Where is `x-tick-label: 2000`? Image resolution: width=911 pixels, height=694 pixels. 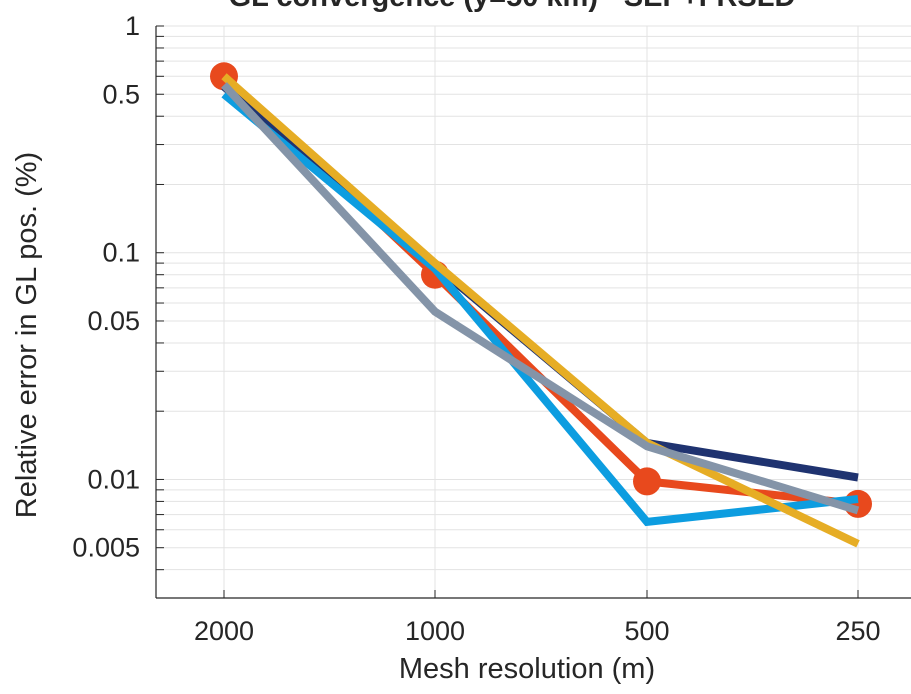
x-tick-label: 2000 is located at coordinates (224, 631).